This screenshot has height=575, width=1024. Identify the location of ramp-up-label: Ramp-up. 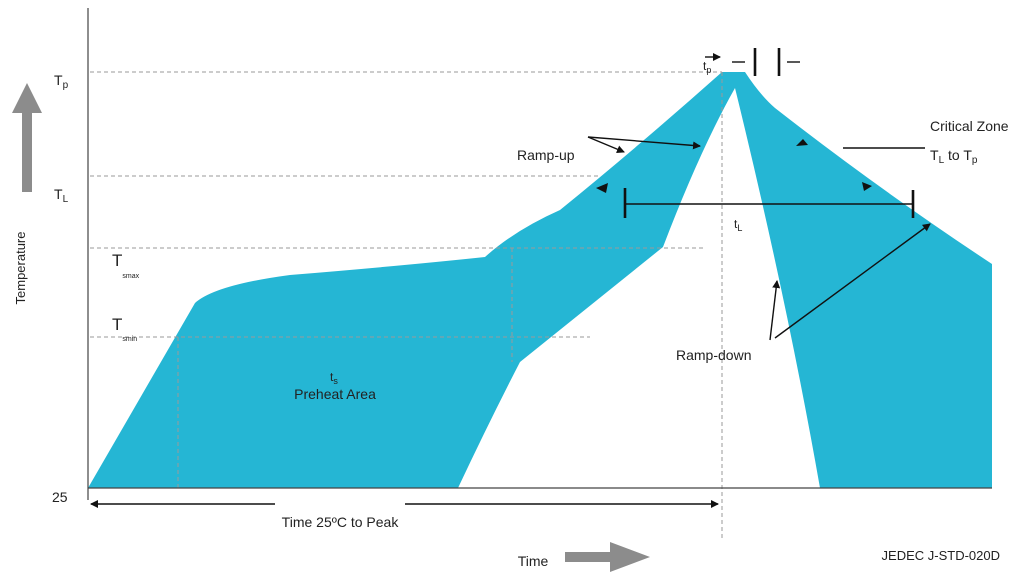
(546, 155).